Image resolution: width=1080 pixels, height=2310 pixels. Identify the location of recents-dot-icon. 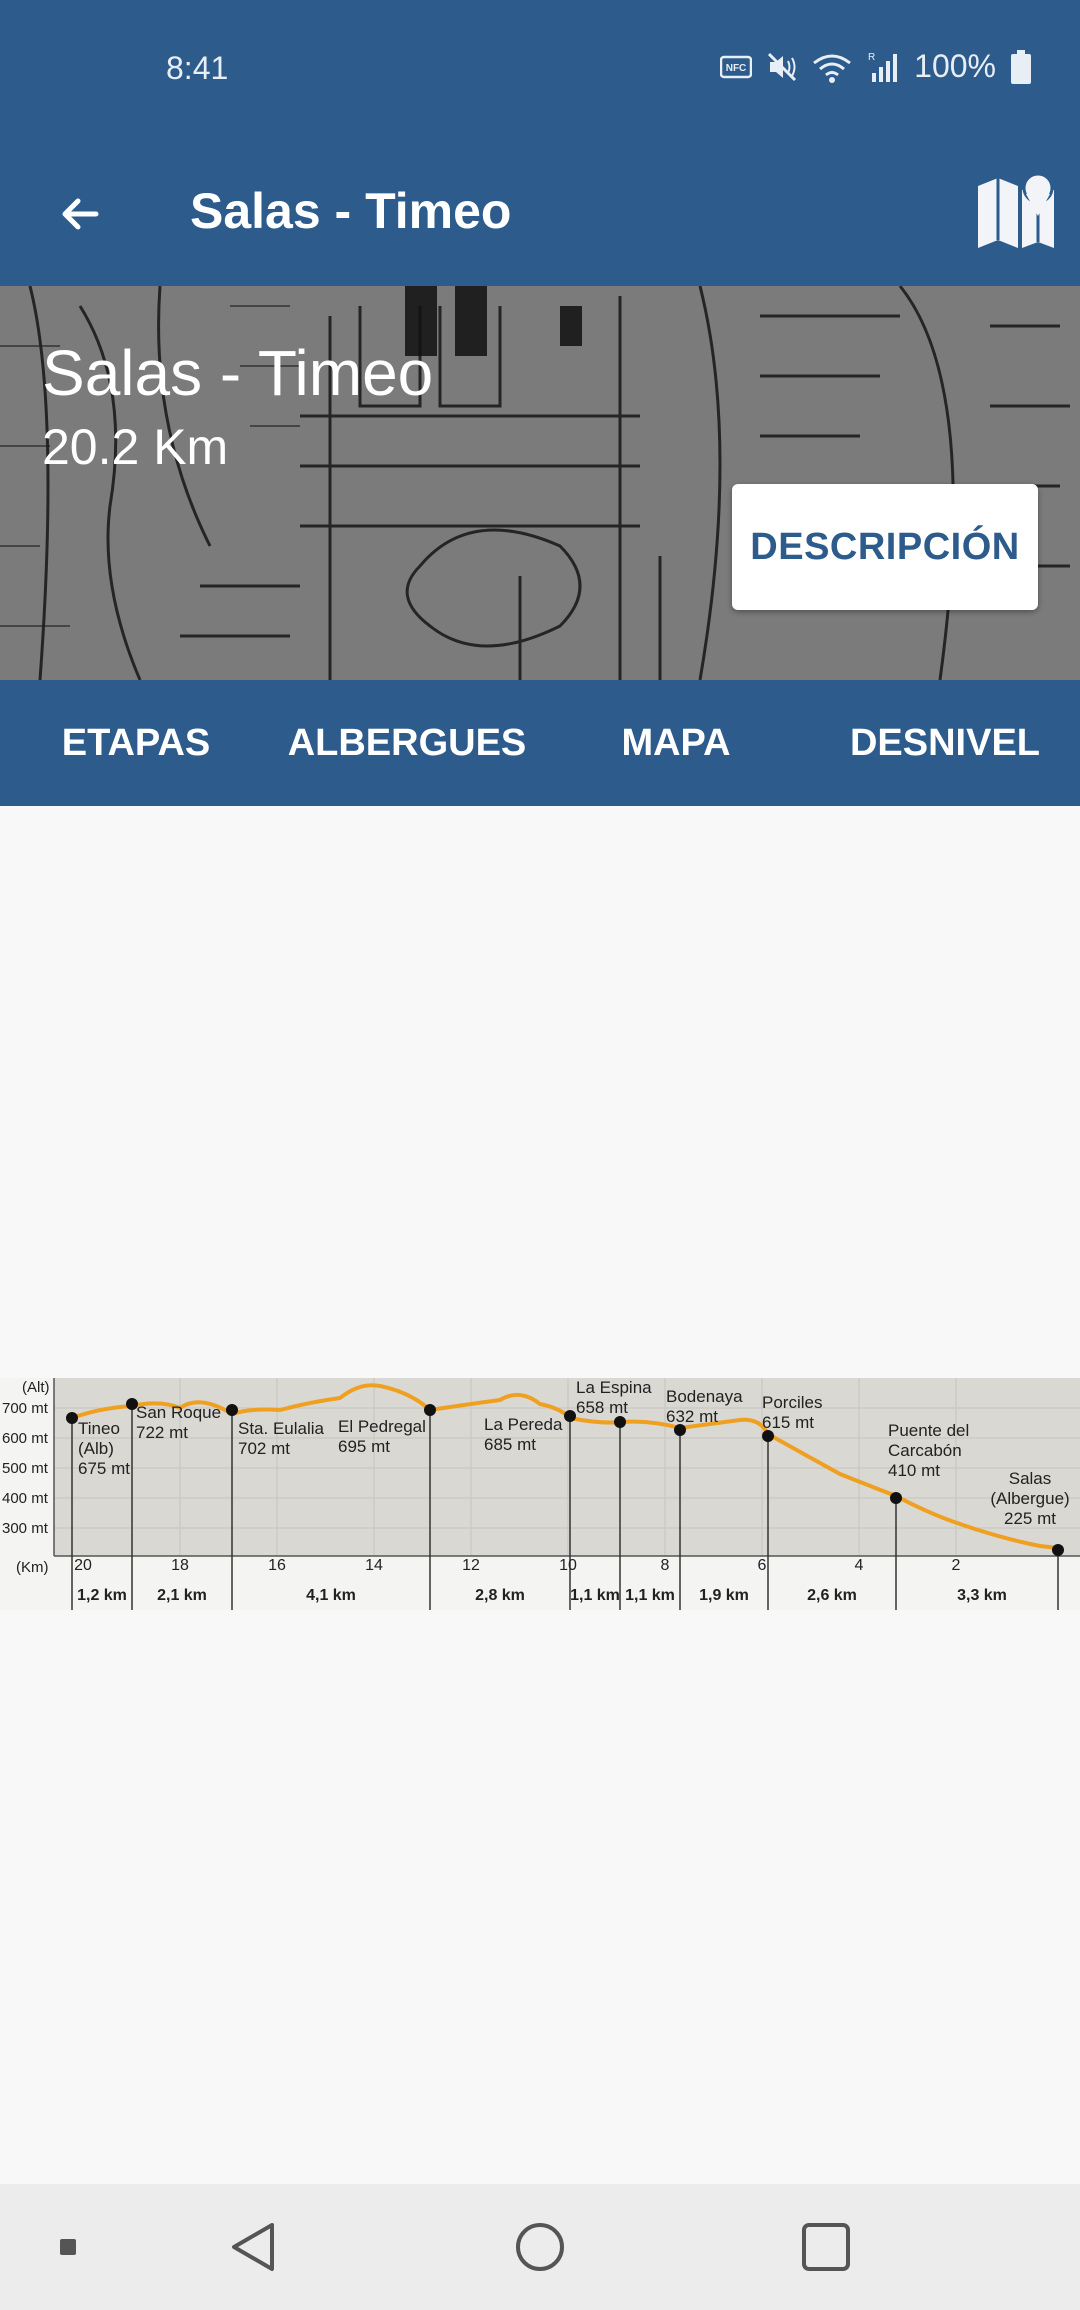
(68, 2247).